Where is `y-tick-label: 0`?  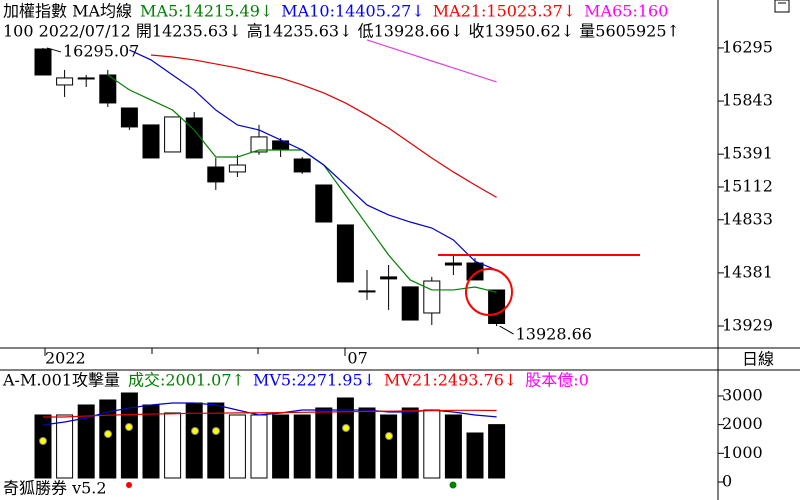 y-tick-label: 0 is located at coordinates (727, 480).